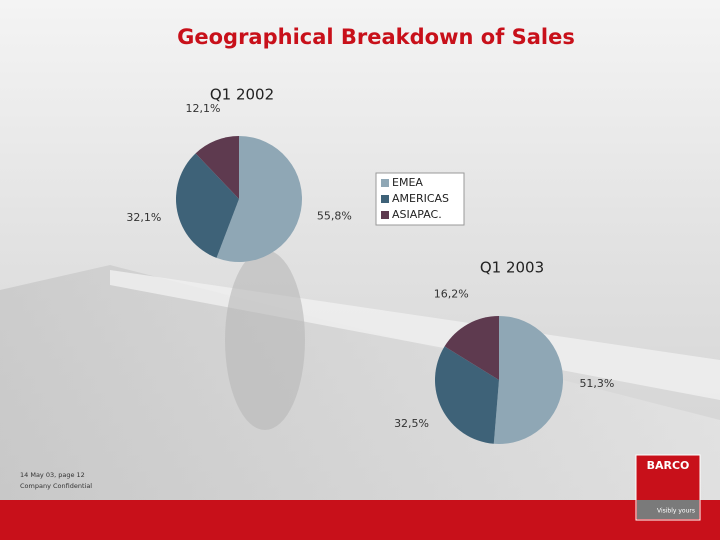  What do you see at coordinates (56, 486) in the screenshot?
I see `footer-confidential: Company Confidential` at bounding box center [56, 486].